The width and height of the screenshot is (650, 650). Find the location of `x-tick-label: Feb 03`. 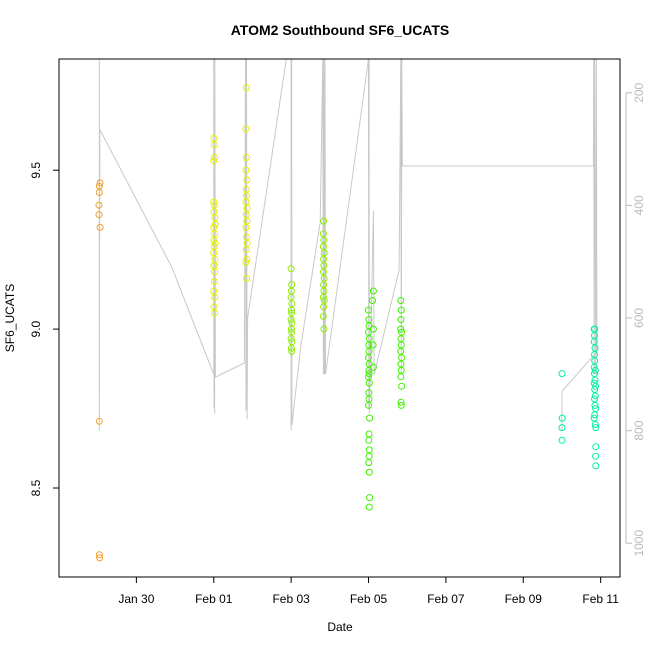

x-tick-label: Feb 03 is located at coordinates (291, 599).